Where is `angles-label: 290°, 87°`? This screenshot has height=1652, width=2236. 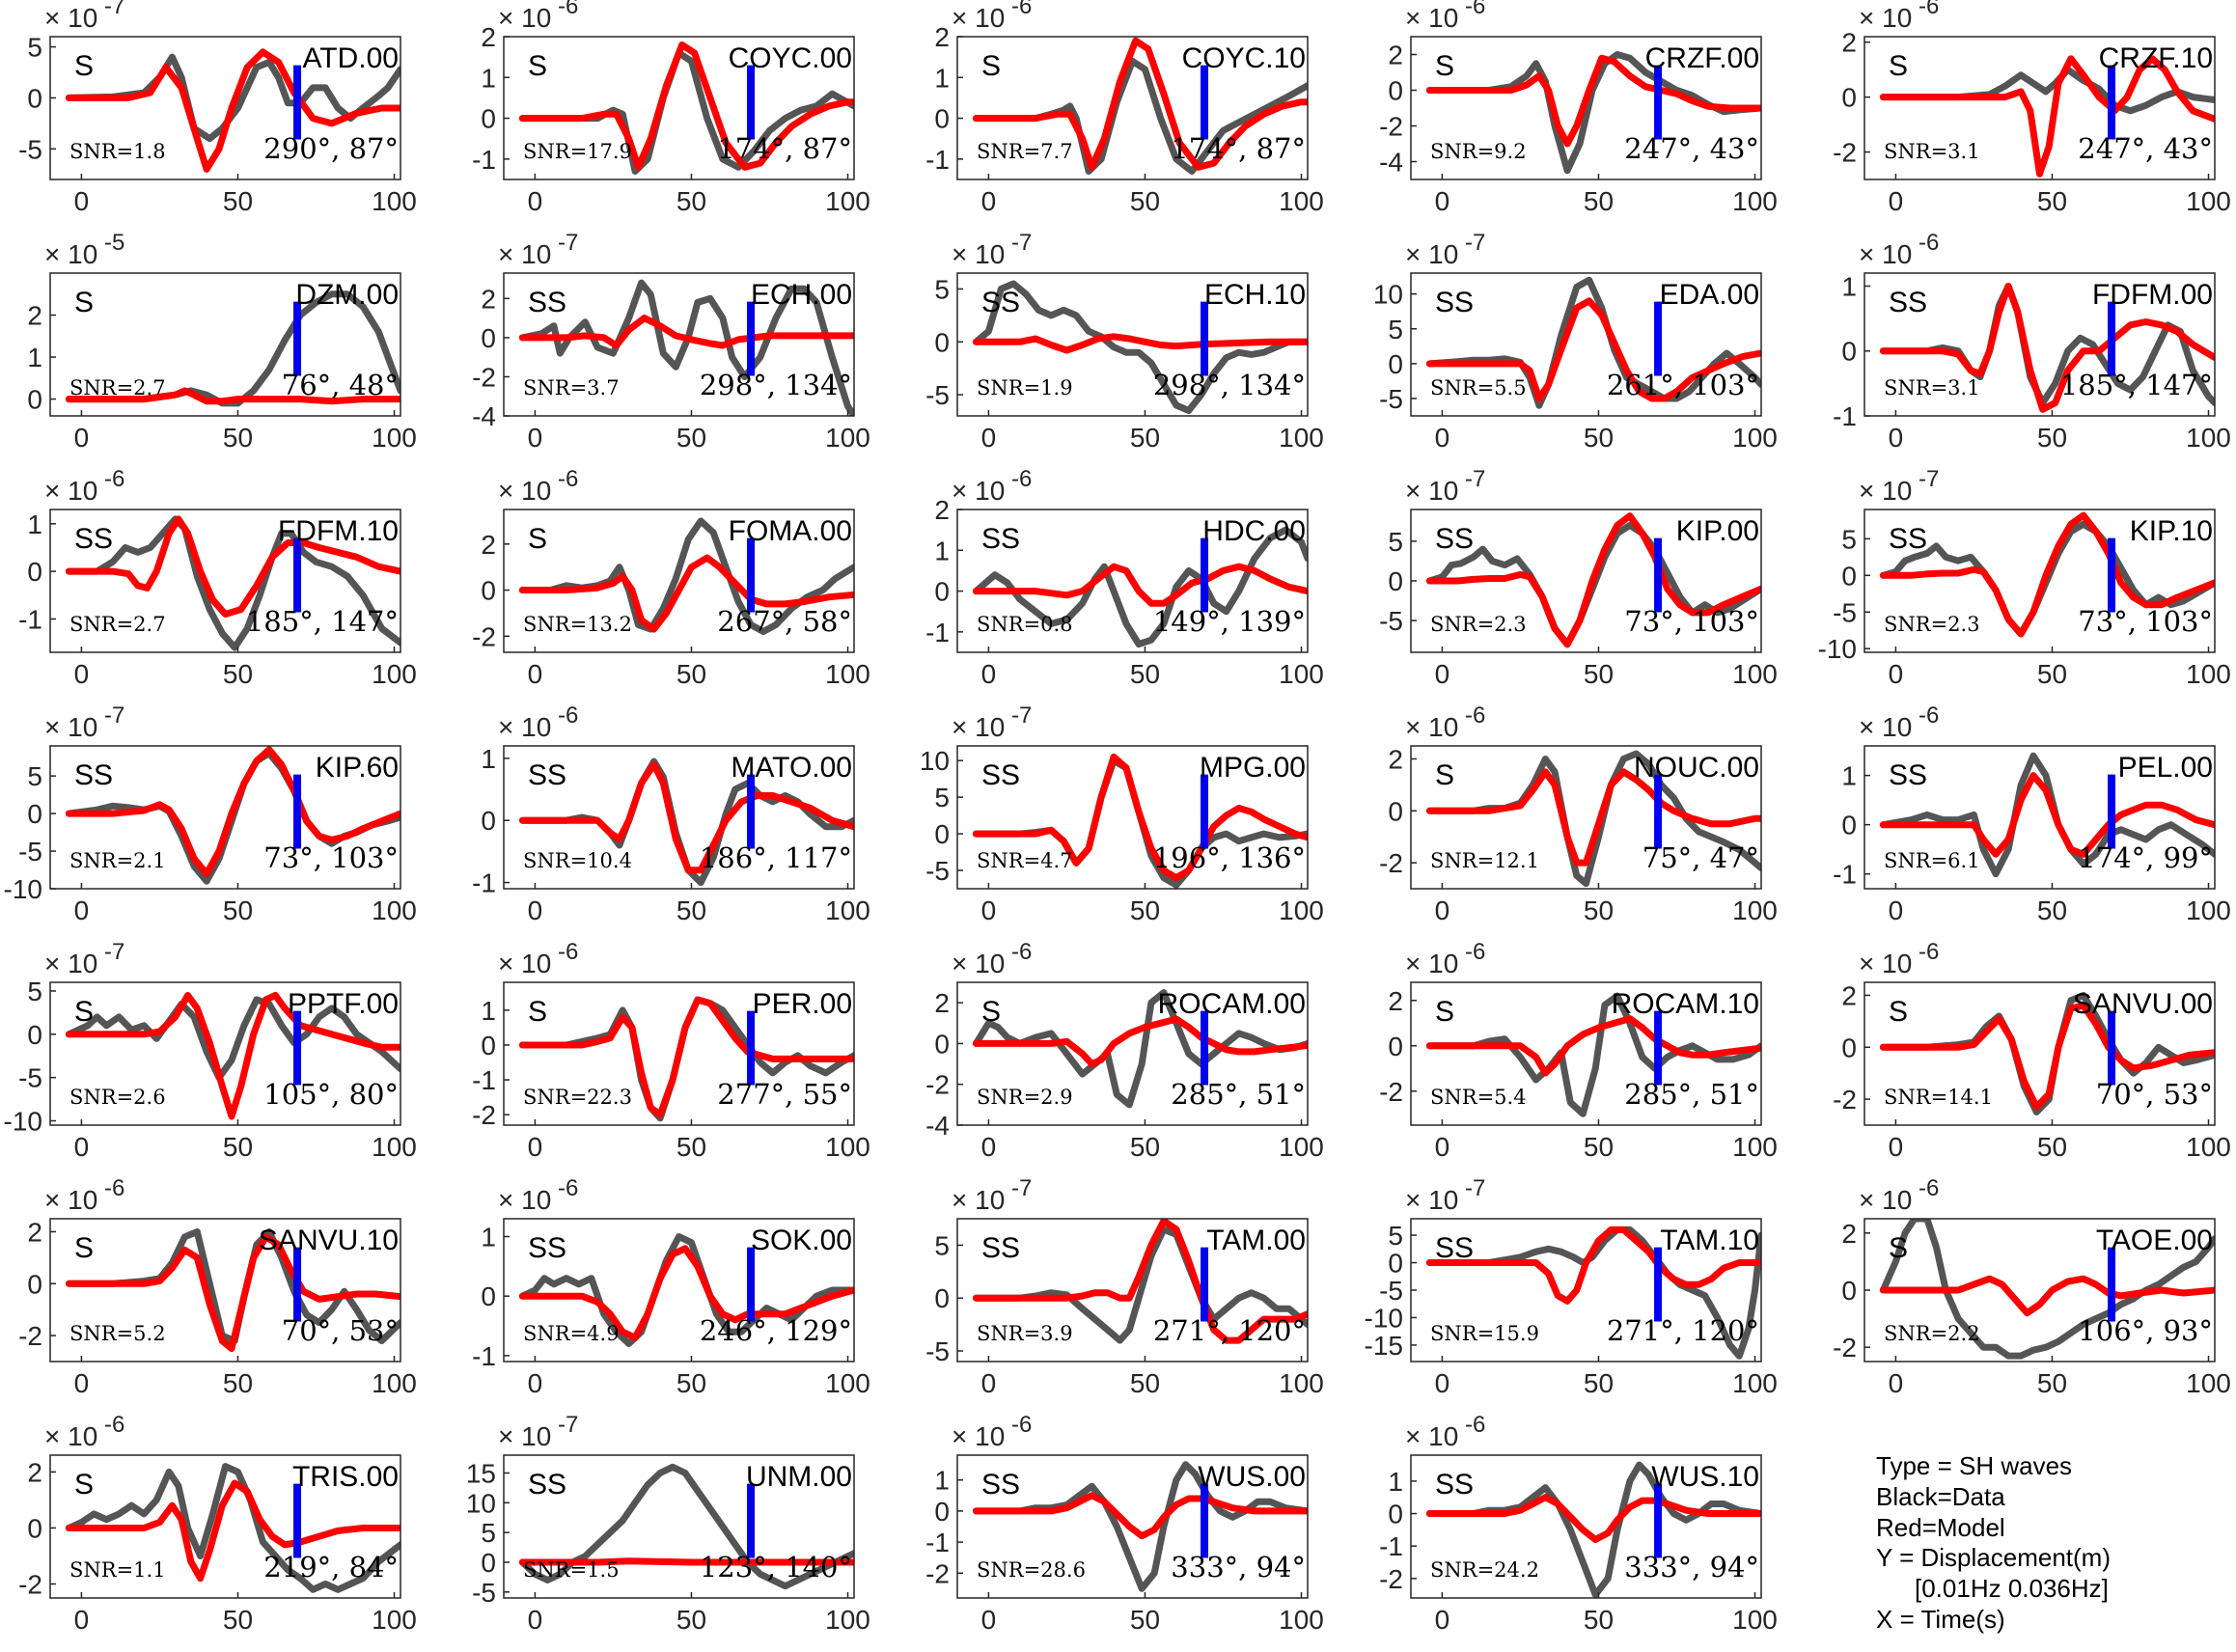
angles-label: 290°, 87° is located at coordinates (331, 148).